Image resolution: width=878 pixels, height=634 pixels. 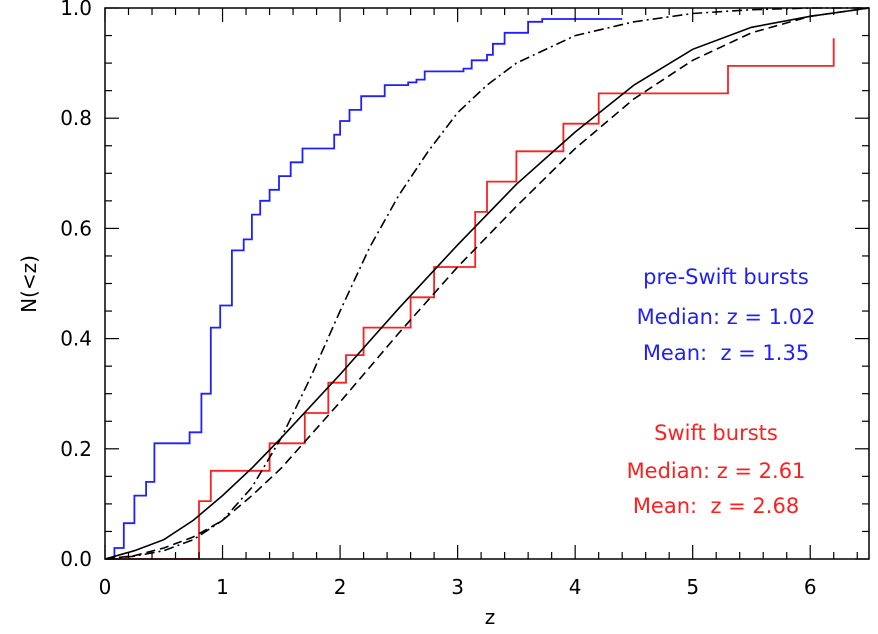 I want to click on y-tick-label: 0.2, so click(x=76, y=449).